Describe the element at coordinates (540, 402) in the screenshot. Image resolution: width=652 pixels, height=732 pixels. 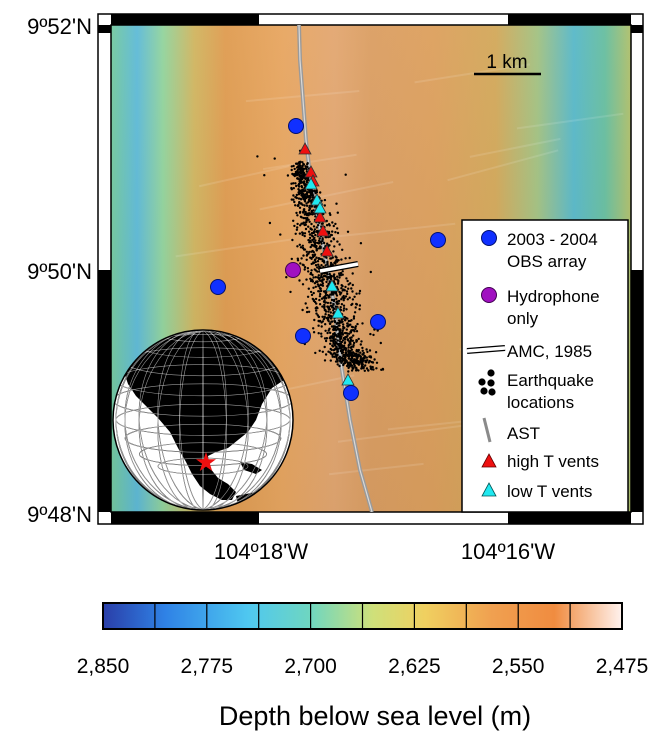
I see `legend-quake-label-2: locations` at that location.